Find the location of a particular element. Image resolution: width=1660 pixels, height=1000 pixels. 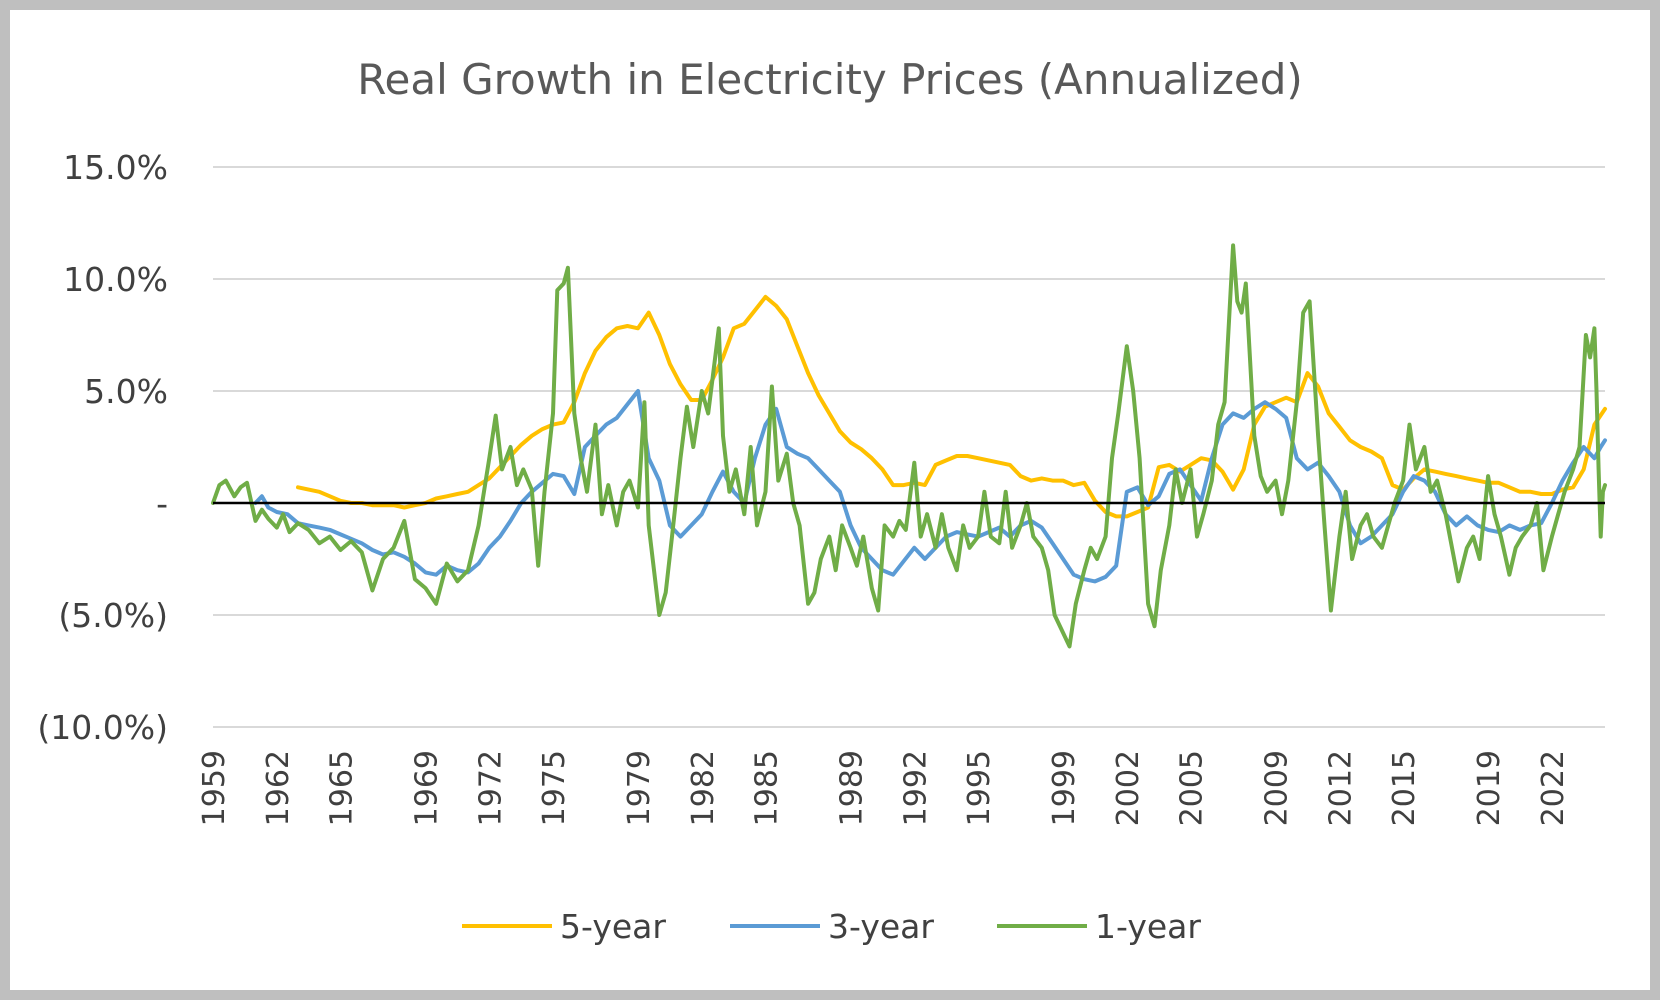

x-tick-label-16: 2012 is located at coordinates (1340, 788).